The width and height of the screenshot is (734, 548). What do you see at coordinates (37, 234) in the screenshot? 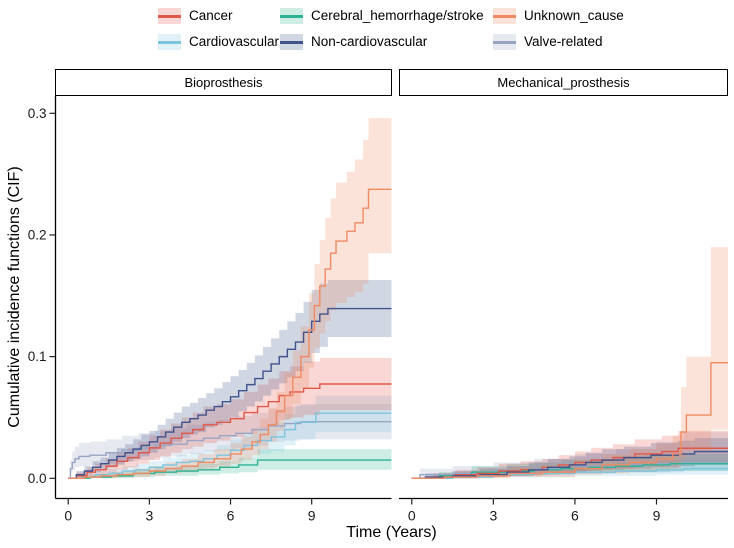
I see `y-tick-label: 0.2` at bounding box center [37, 234].